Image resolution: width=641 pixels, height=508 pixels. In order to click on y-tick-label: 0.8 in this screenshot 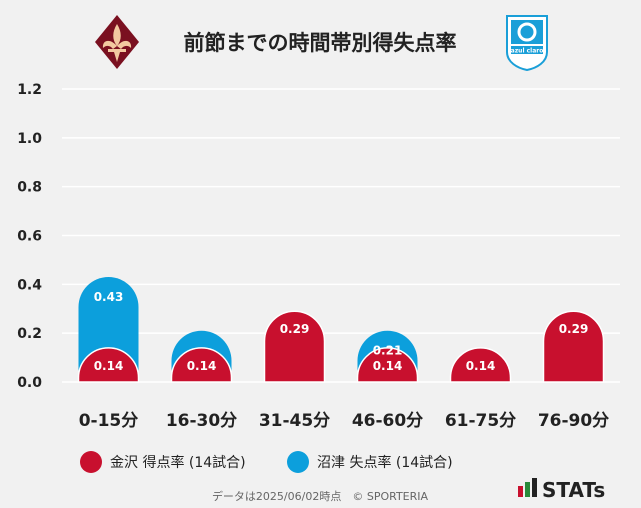, I will do `click(29, 188)`.